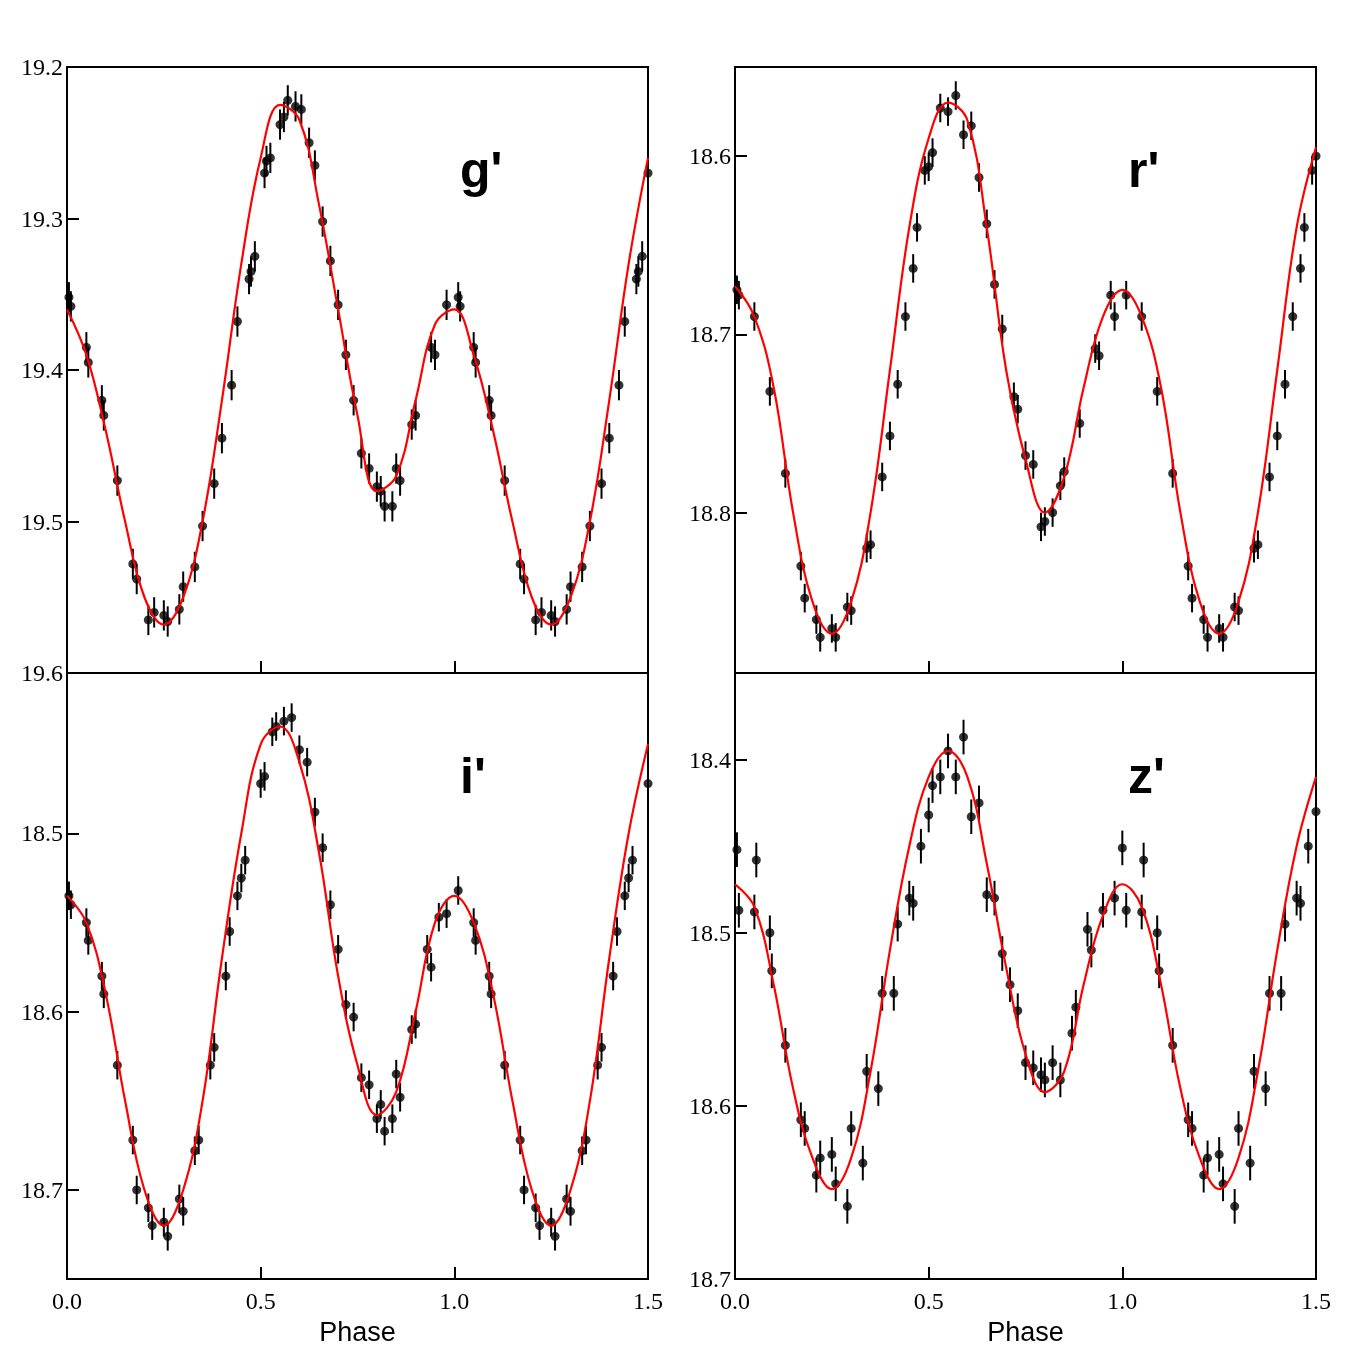  What do you see at coordinates (42, 673) in the screenshot?
I see `y-tick-label: 19.6` at bounding box center [42, 673].